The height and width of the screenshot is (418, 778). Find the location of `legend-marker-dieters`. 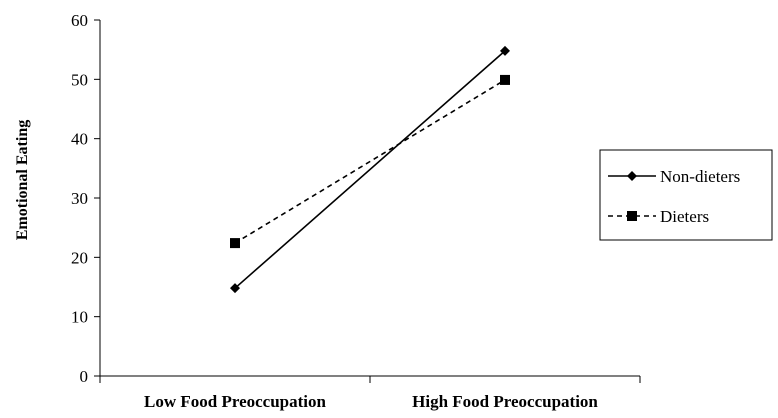

legend-marker-dieters is located at coordinates (632, 216).